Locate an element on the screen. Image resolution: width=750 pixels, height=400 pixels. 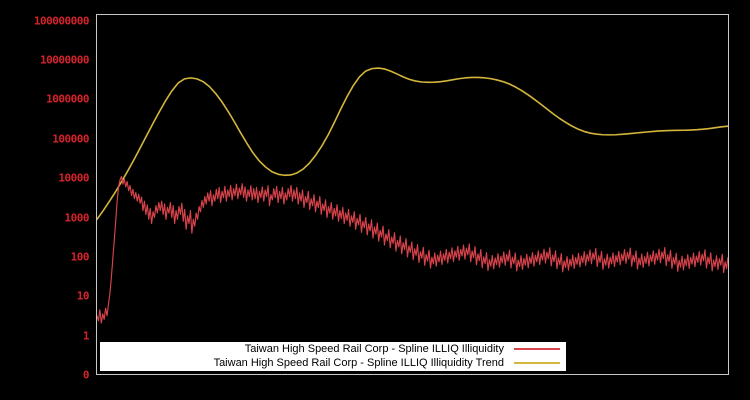
y-axis-tick-label: 1000 is located at coordinates (77, 217).